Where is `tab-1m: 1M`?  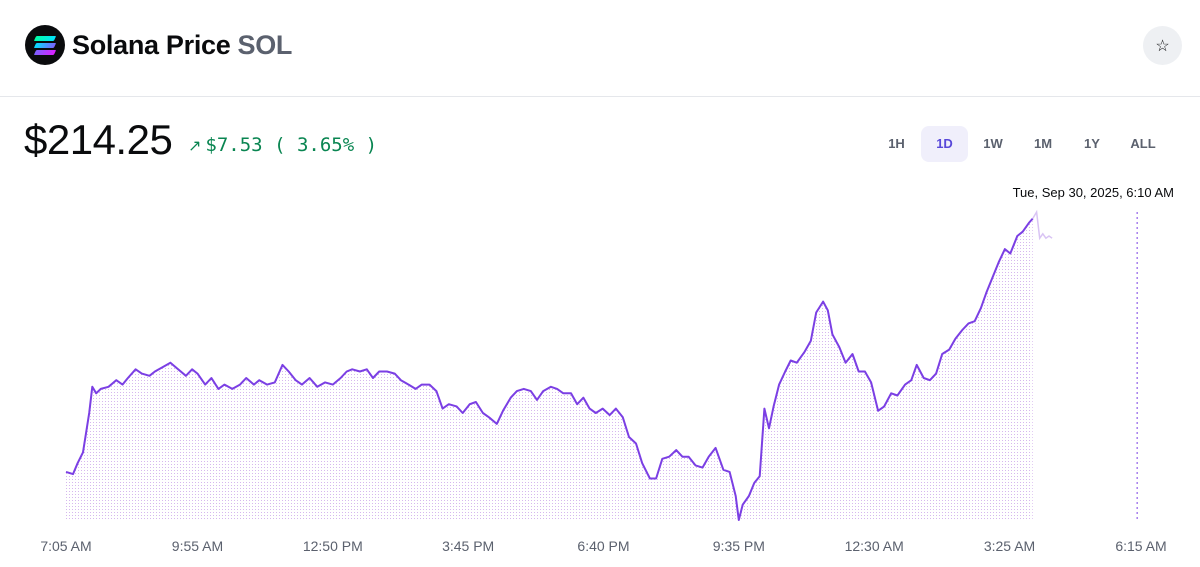 tab-1m: 1M is located at coordinates (1043, 143).